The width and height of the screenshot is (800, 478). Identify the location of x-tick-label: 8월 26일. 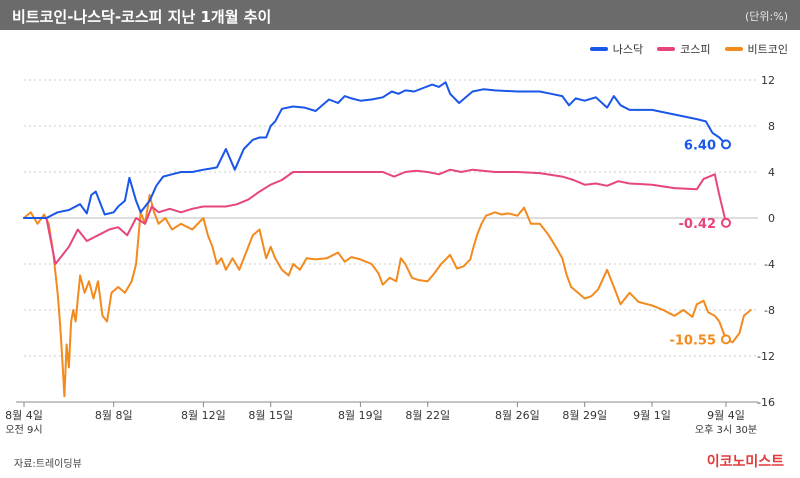
(517, 415).